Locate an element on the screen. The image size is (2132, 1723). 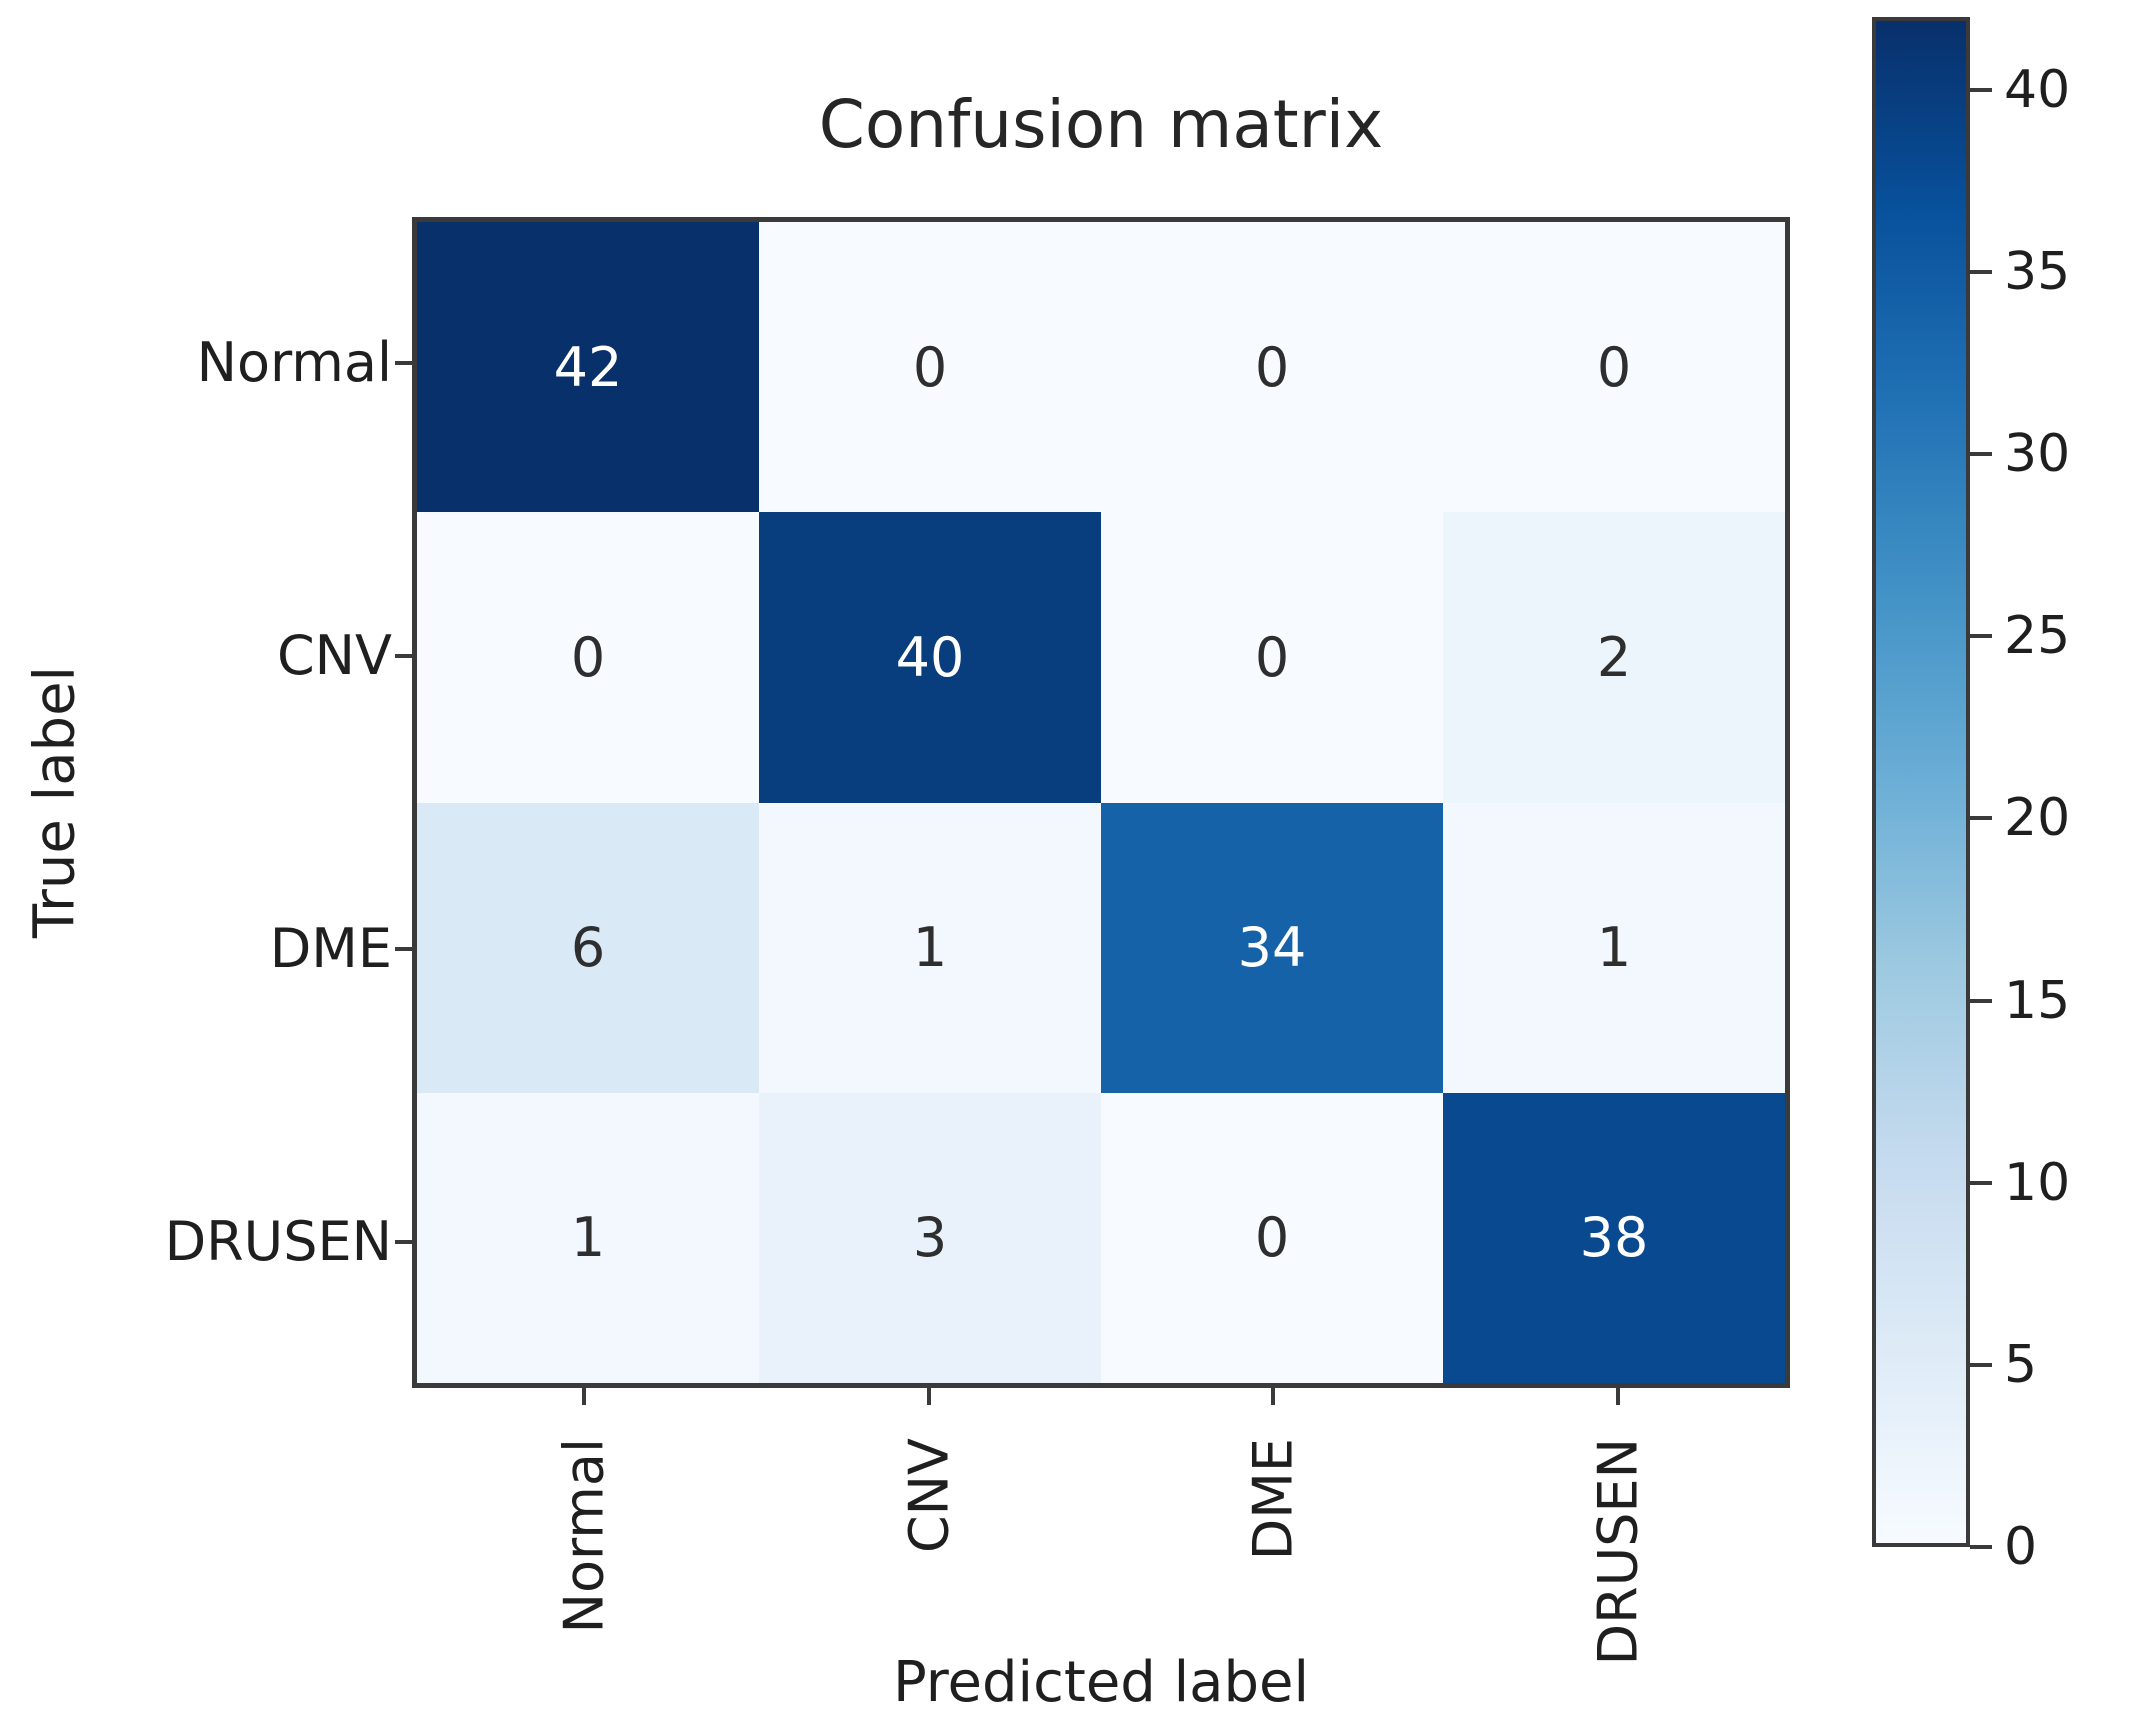
x-tick-label: DME is located at coordinates (1273, 1499).